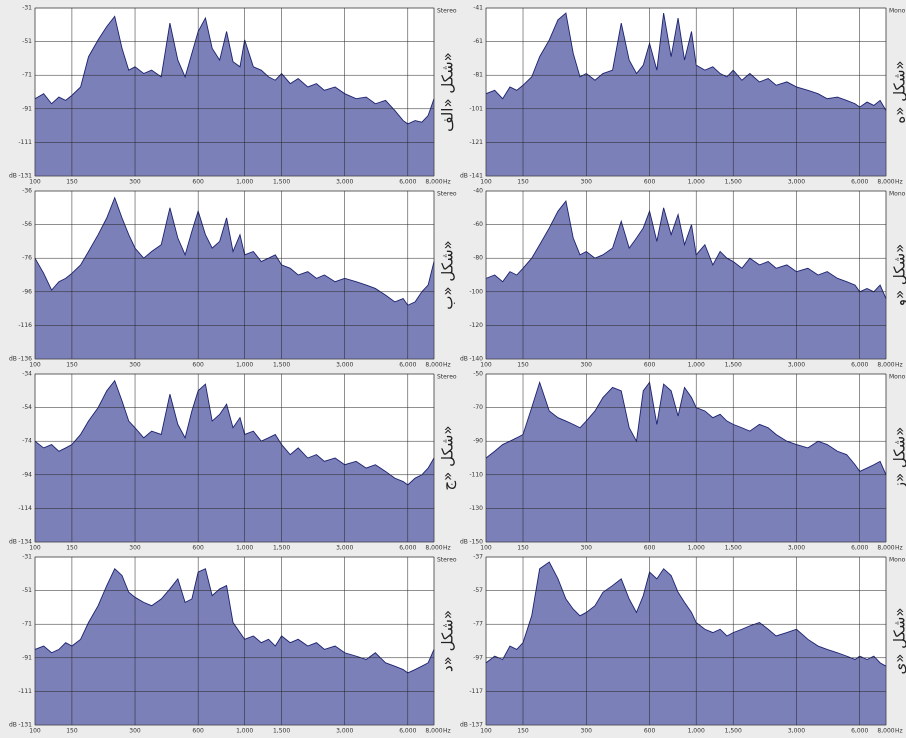 Image resolution: width=906 pixels, height=738 pixels. I want to click on y-tick-label: -76, so click(27, 258).